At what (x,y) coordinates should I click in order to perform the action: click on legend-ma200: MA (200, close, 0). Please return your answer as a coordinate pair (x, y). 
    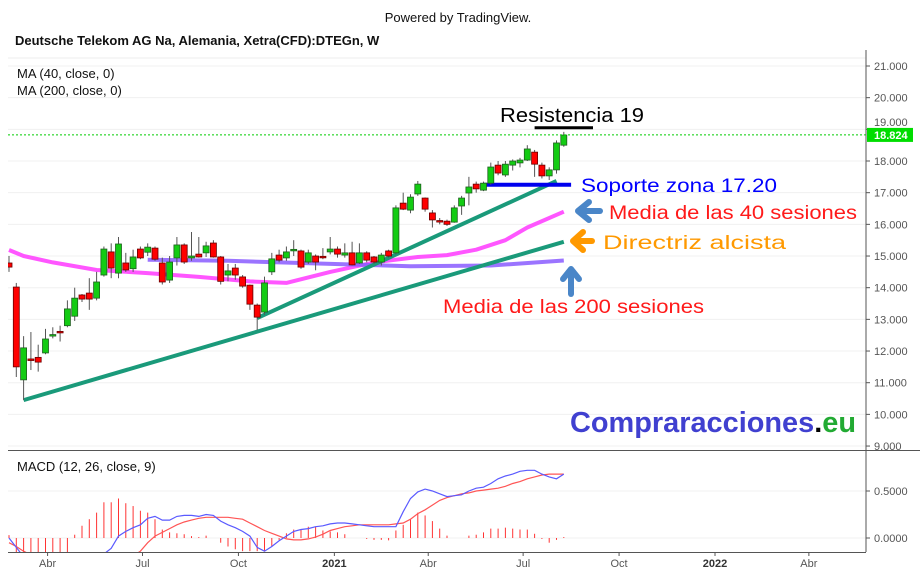
    Looking at the image, I should click on (69, 90).